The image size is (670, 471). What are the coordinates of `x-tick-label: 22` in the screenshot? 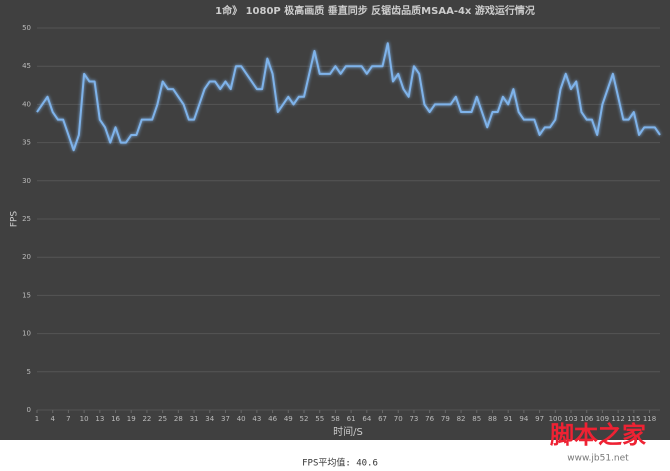 It's located at (146, 419).